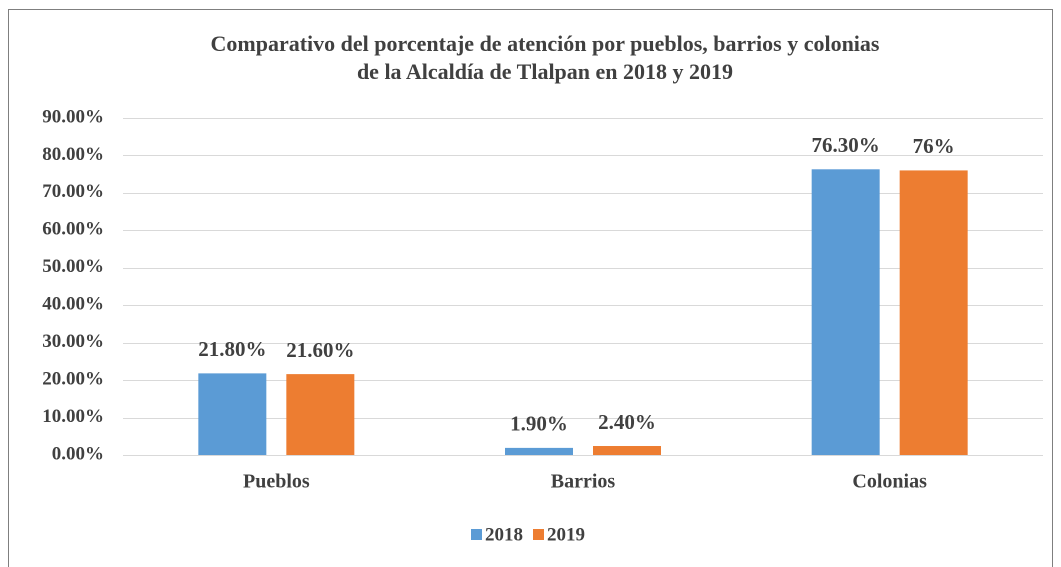  What do you see at coordinates (276, 482) in the screenshot?
I see `x-tick-label: Pueblos` at bounding box center [276, 482].